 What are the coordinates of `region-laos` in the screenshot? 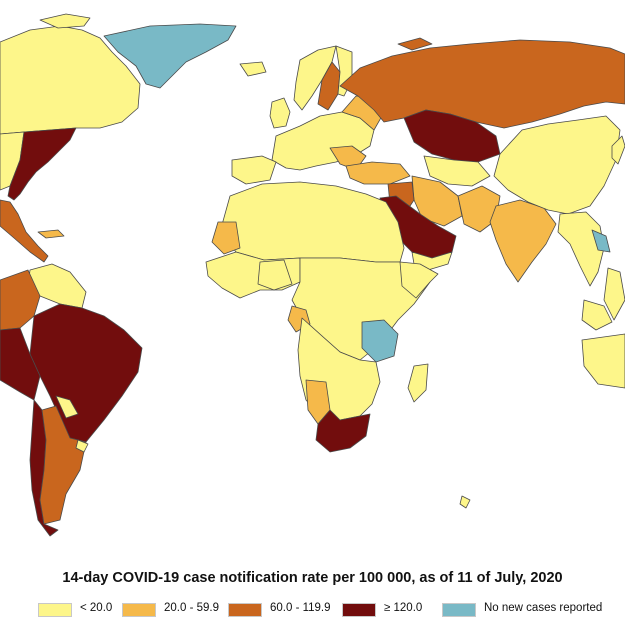 It's located at (601, 241).